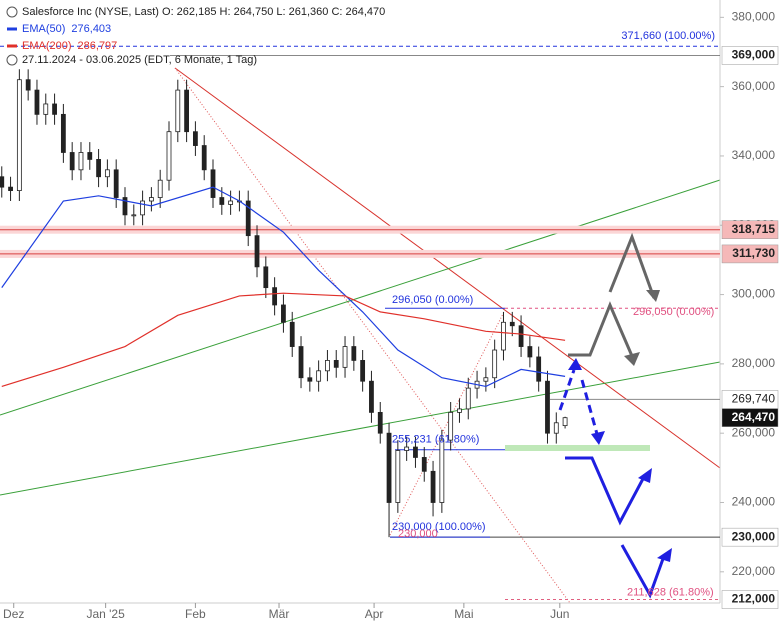 The image size is (780, 625). What do you see at coordinates (12, 60) in the screenshot?
I see `icon` at bounding box center [12, 60].